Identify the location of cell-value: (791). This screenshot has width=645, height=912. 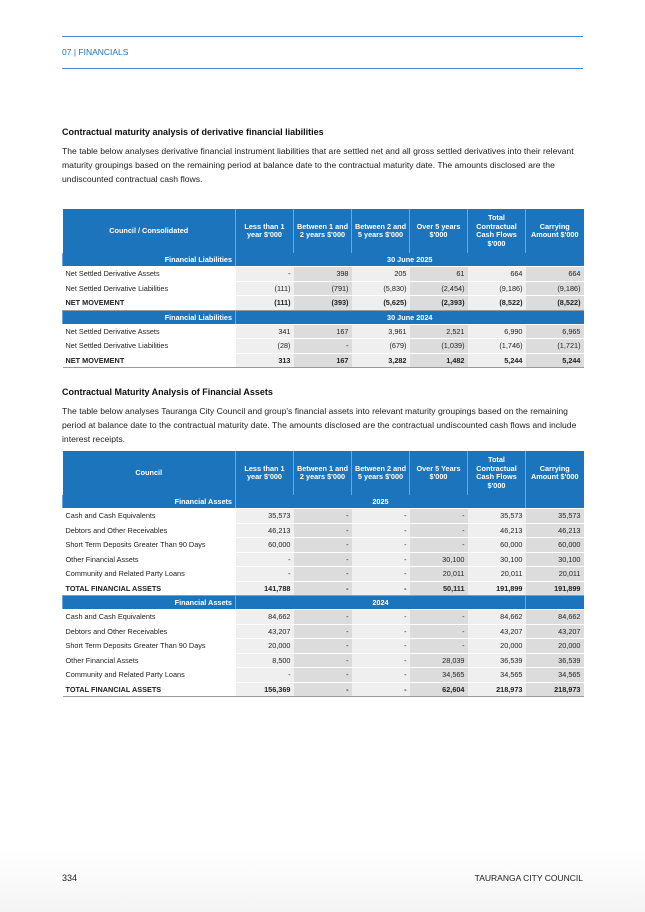
(322, 288).